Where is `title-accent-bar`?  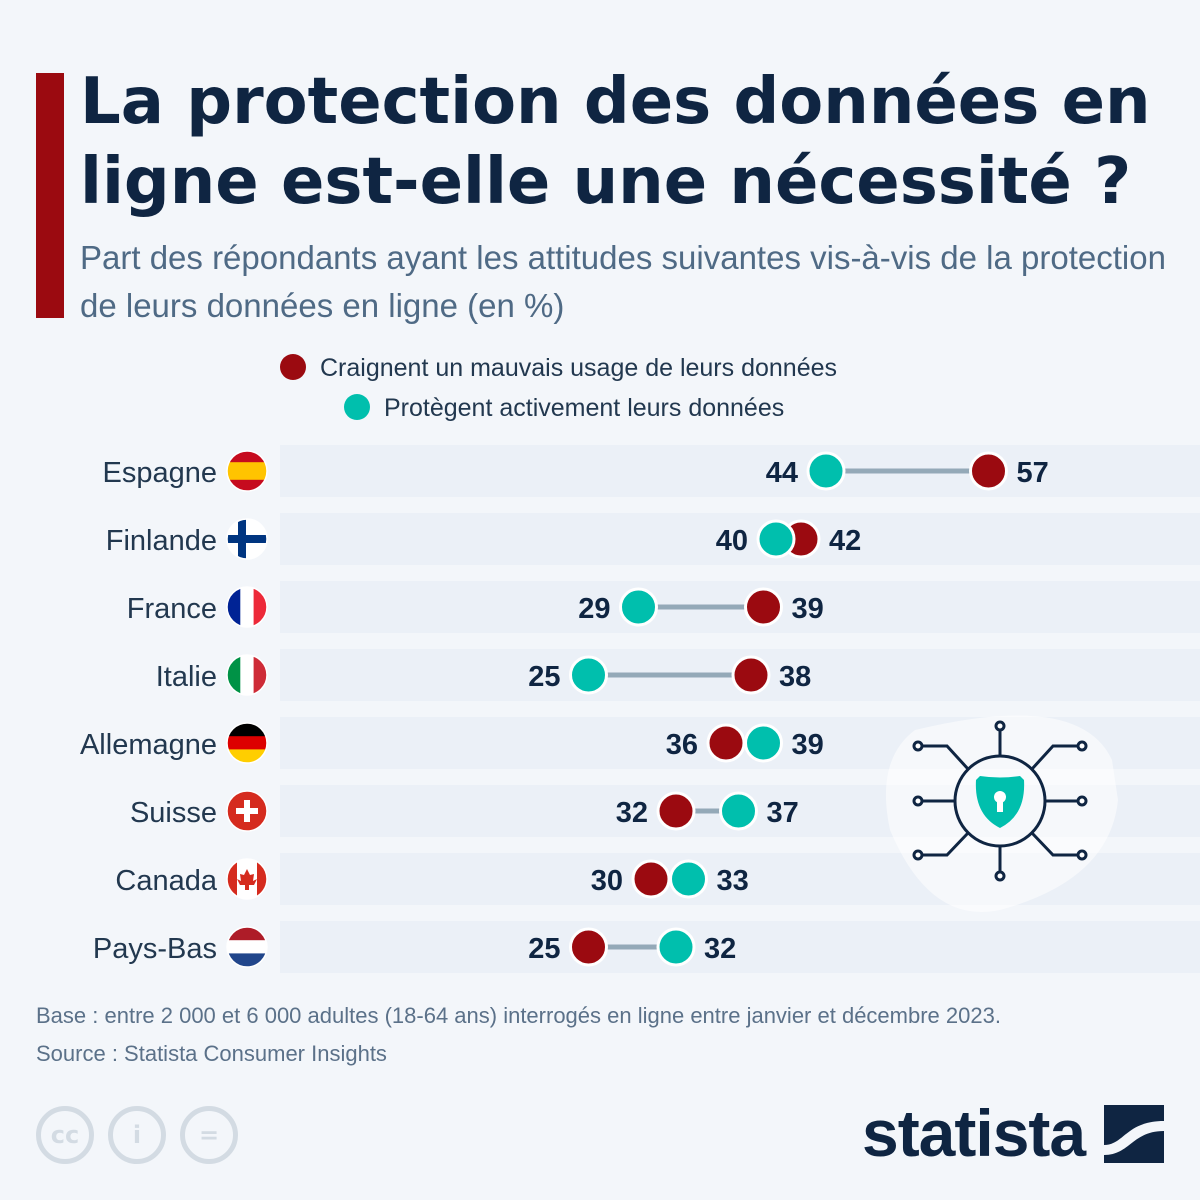
title-accent-bar is located at coordinates (50, 195).